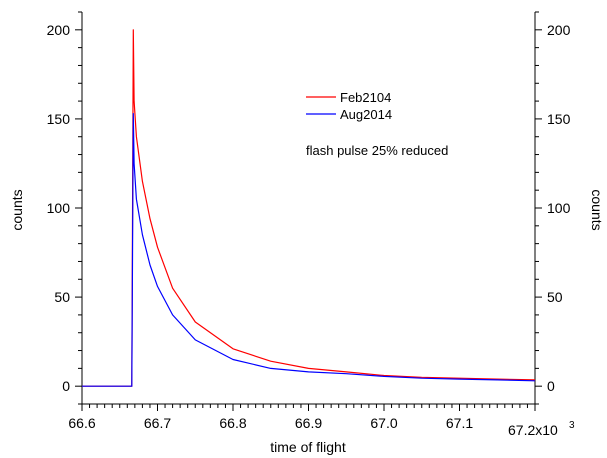  I want to click on x-tick-label-last: 67.2x10, so click(533, 430).